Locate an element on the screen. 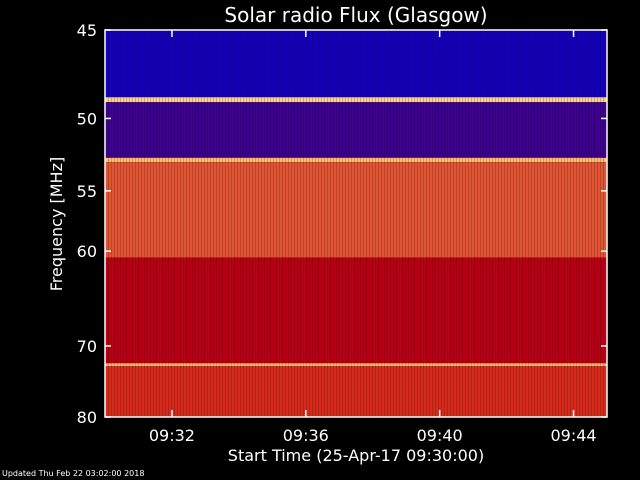  x-axis-label: Start Time (25-Apr-17 09:30:00) is located at coordinates (356, 455).